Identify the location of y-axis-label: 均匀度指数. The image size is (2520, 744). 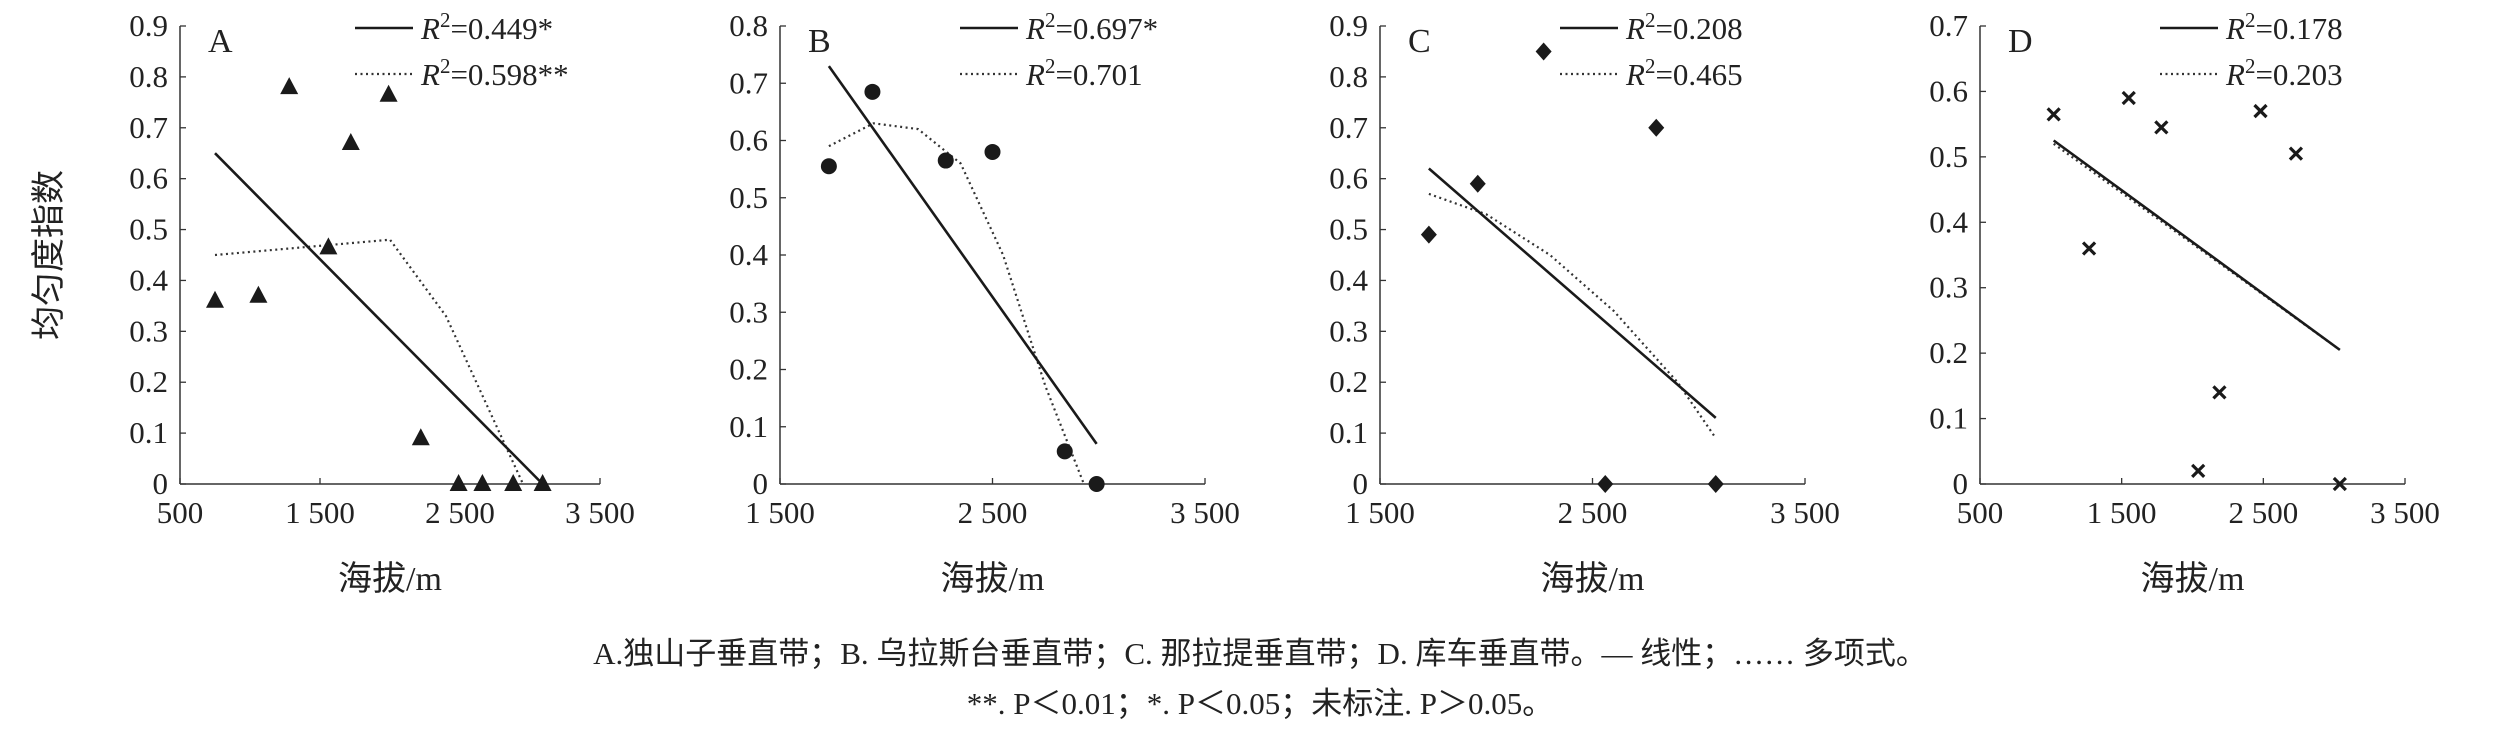
(49, 255).